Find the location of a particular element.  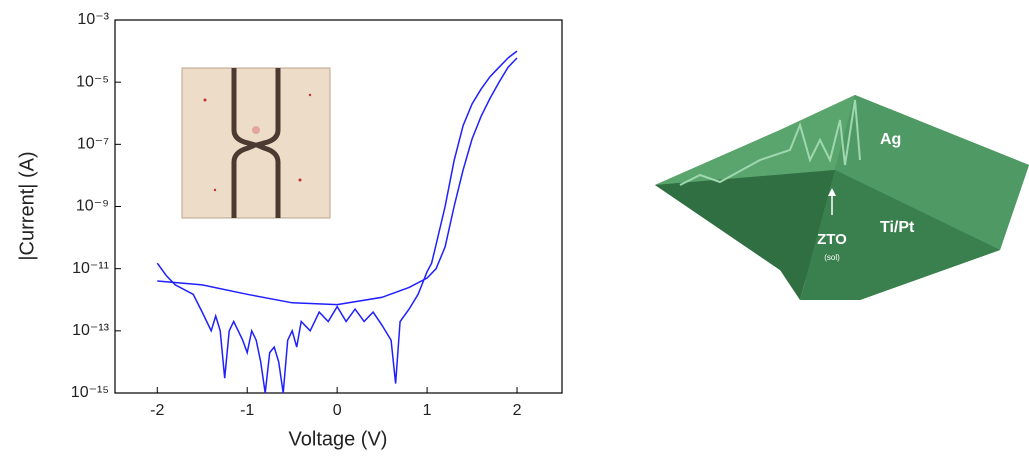

x-tick-label: 0 is located at coordinates (337, 410).